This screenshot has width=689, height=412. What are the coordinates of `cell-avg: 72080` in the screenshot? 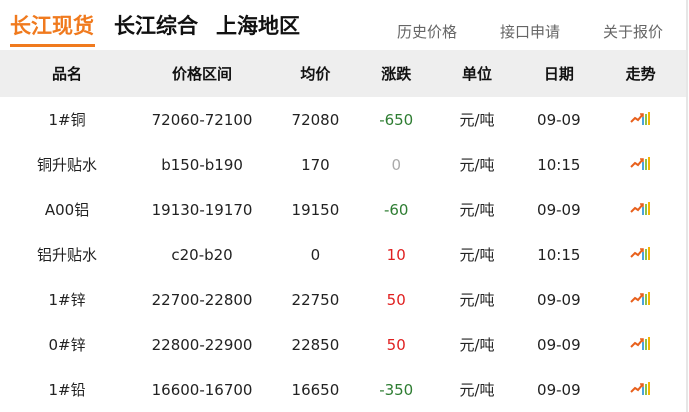 It's located at (315, 119).